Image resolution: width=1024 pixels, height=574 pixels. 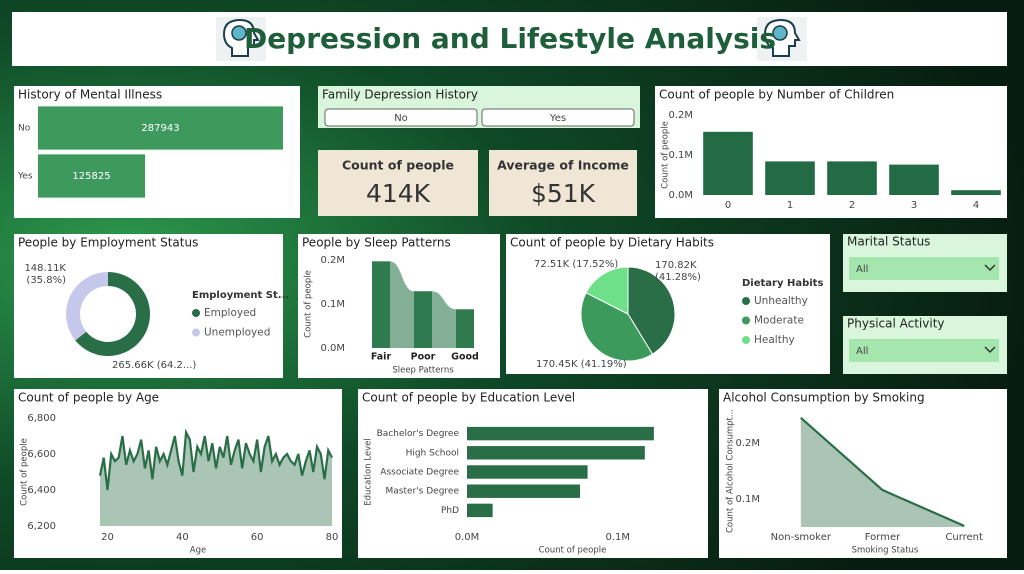 What do you see at coordinates (883, 537) in the screenshot?
I see `x-tick-label: Former` at bounding box center [883, 537].